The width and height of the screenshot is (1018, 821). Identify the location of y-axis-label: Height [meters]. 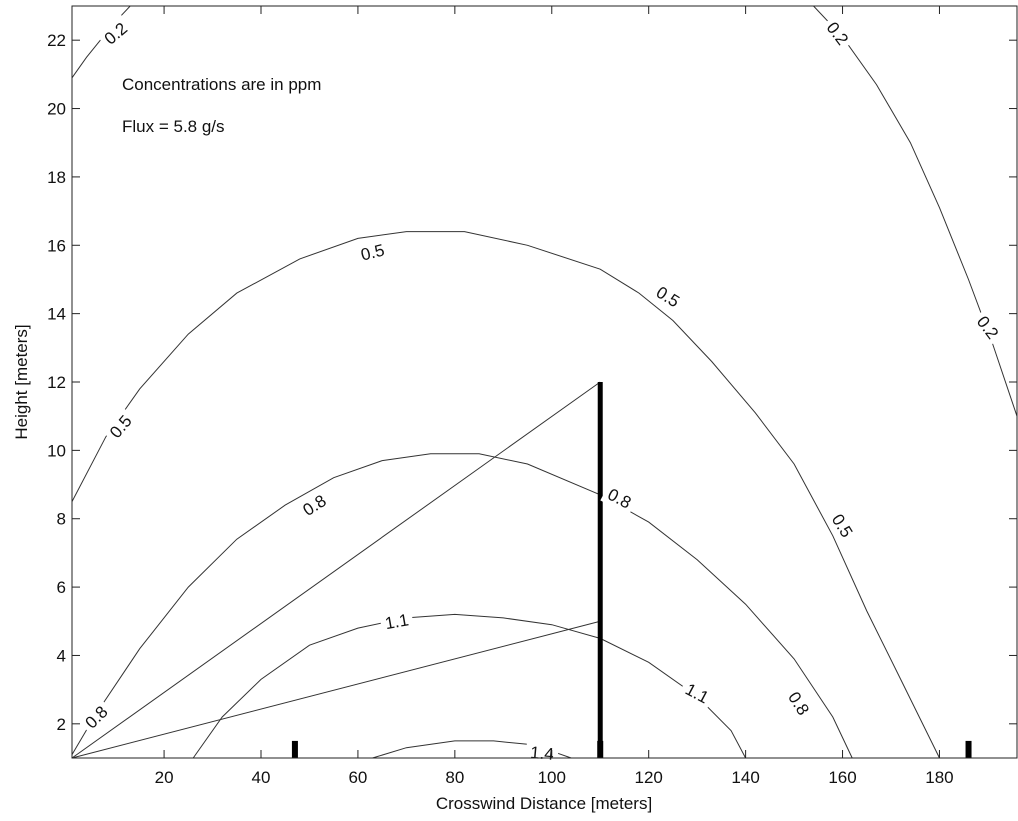
(21, 381).